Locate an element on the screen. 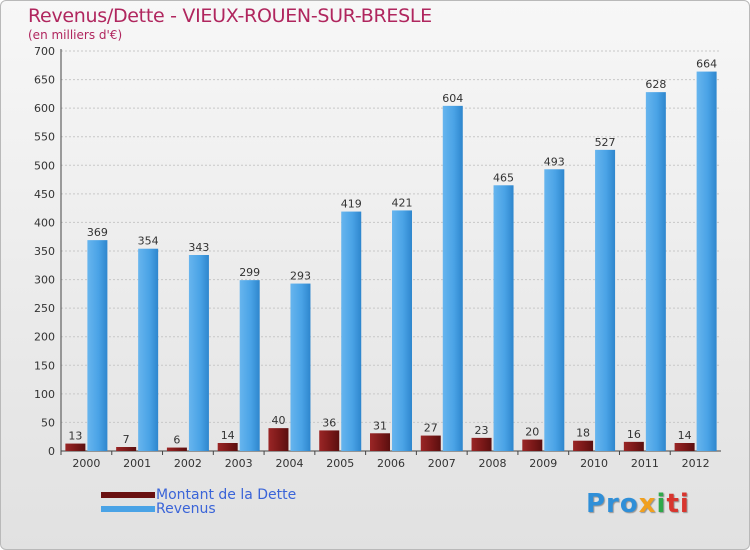 The width and height of the screenshot is (750, 550). x-tick-label: 2011 is located at coordinates (645, 463).